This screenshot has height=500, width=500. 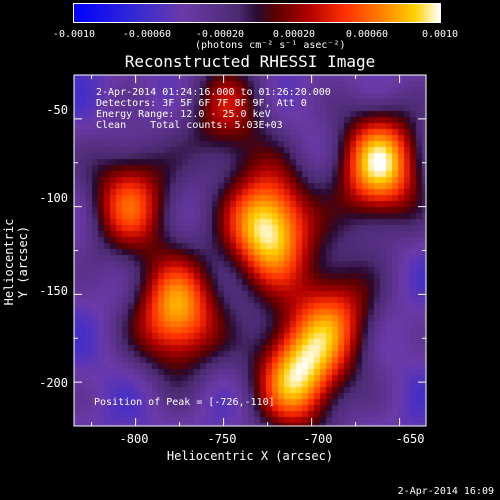 What do you see at coordinates (257, 13) in the screenshot?
I see `colorbar` at bounding box center [257, 13].